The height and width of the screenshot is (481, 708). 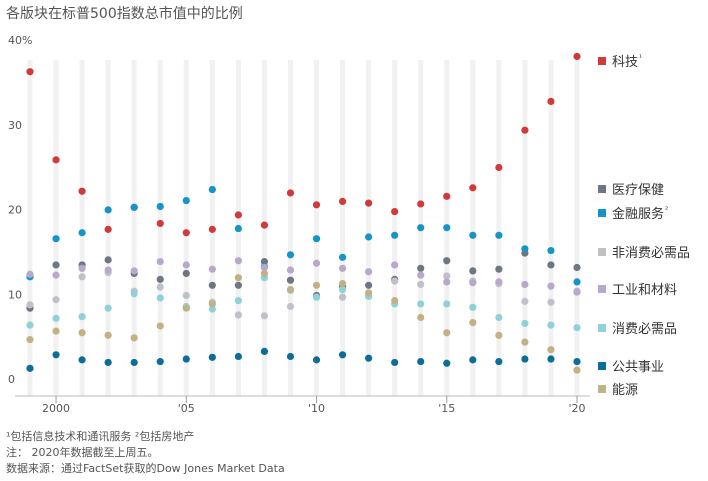 What do you see at coordinates (15, 125) in the screenshot?
I see `y-tick-label: 30` at bounding box center [15, 125].